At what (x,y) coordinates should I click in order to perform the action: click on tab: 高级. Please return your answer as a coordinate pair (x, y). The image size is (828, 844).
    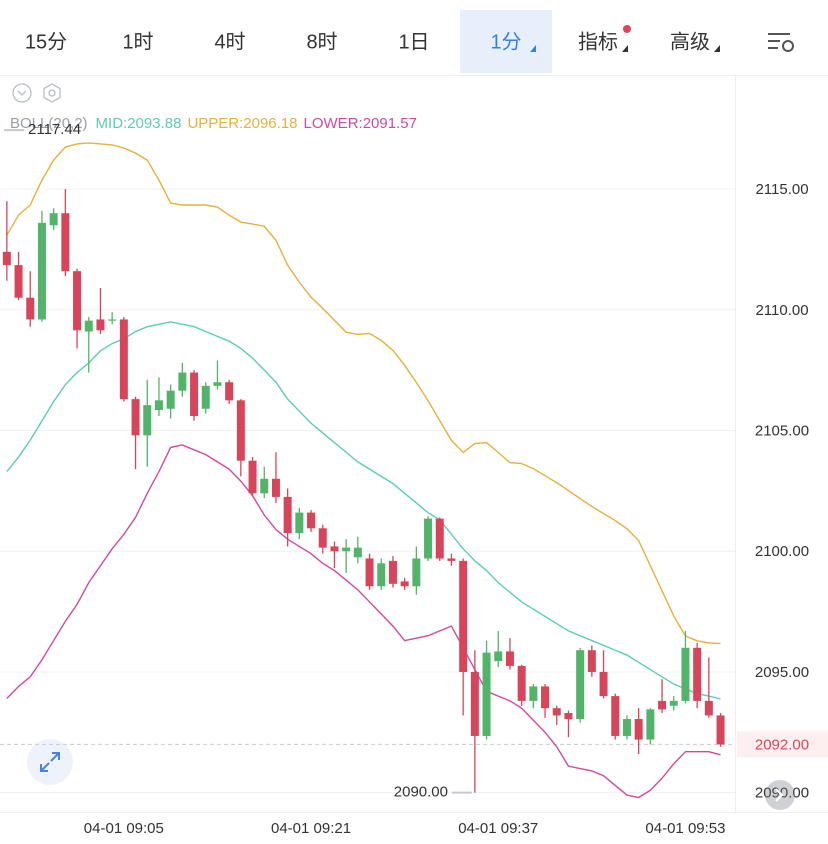
    Looking at the image, I should click on (695, 41).